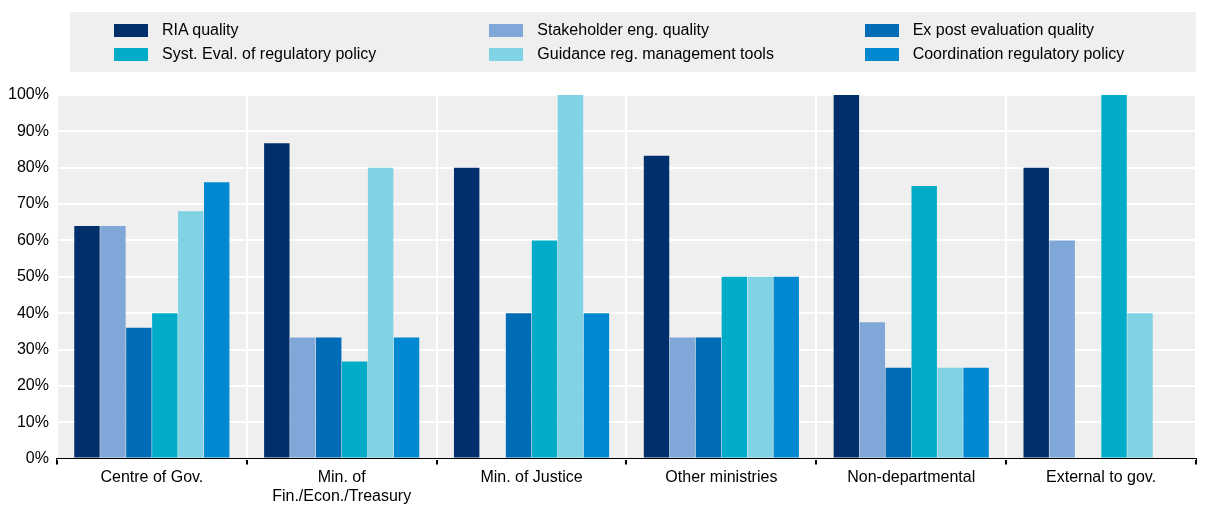 This screenshot has width=1206, height=509. Describe the element at coordinates (1018, 54) in the screenshot. I see `legend-label: Coordination regulatory policy` at that location.